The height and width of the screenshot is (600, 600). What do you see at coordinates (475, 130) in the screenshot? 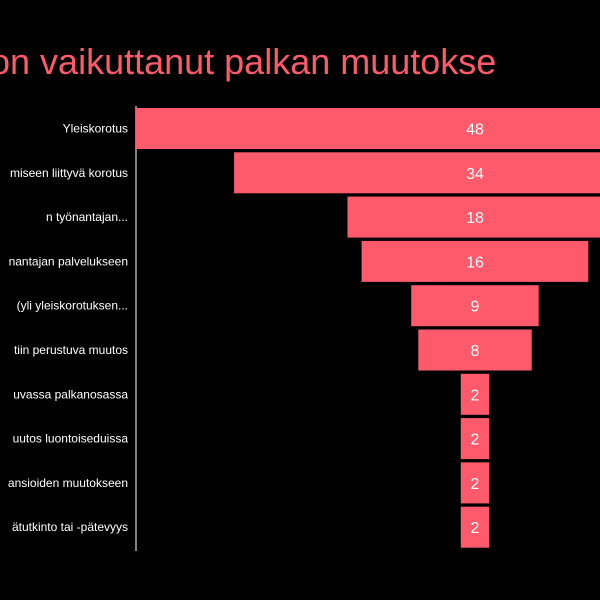
I see `value-label: 48` at bounding box center [475, 130].